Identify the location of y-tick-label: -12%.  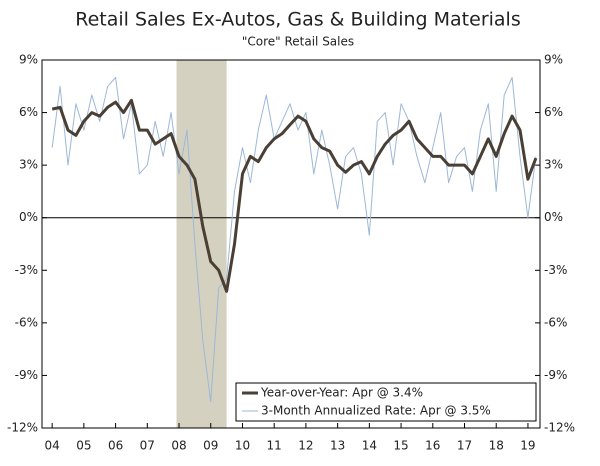
(22, 428).